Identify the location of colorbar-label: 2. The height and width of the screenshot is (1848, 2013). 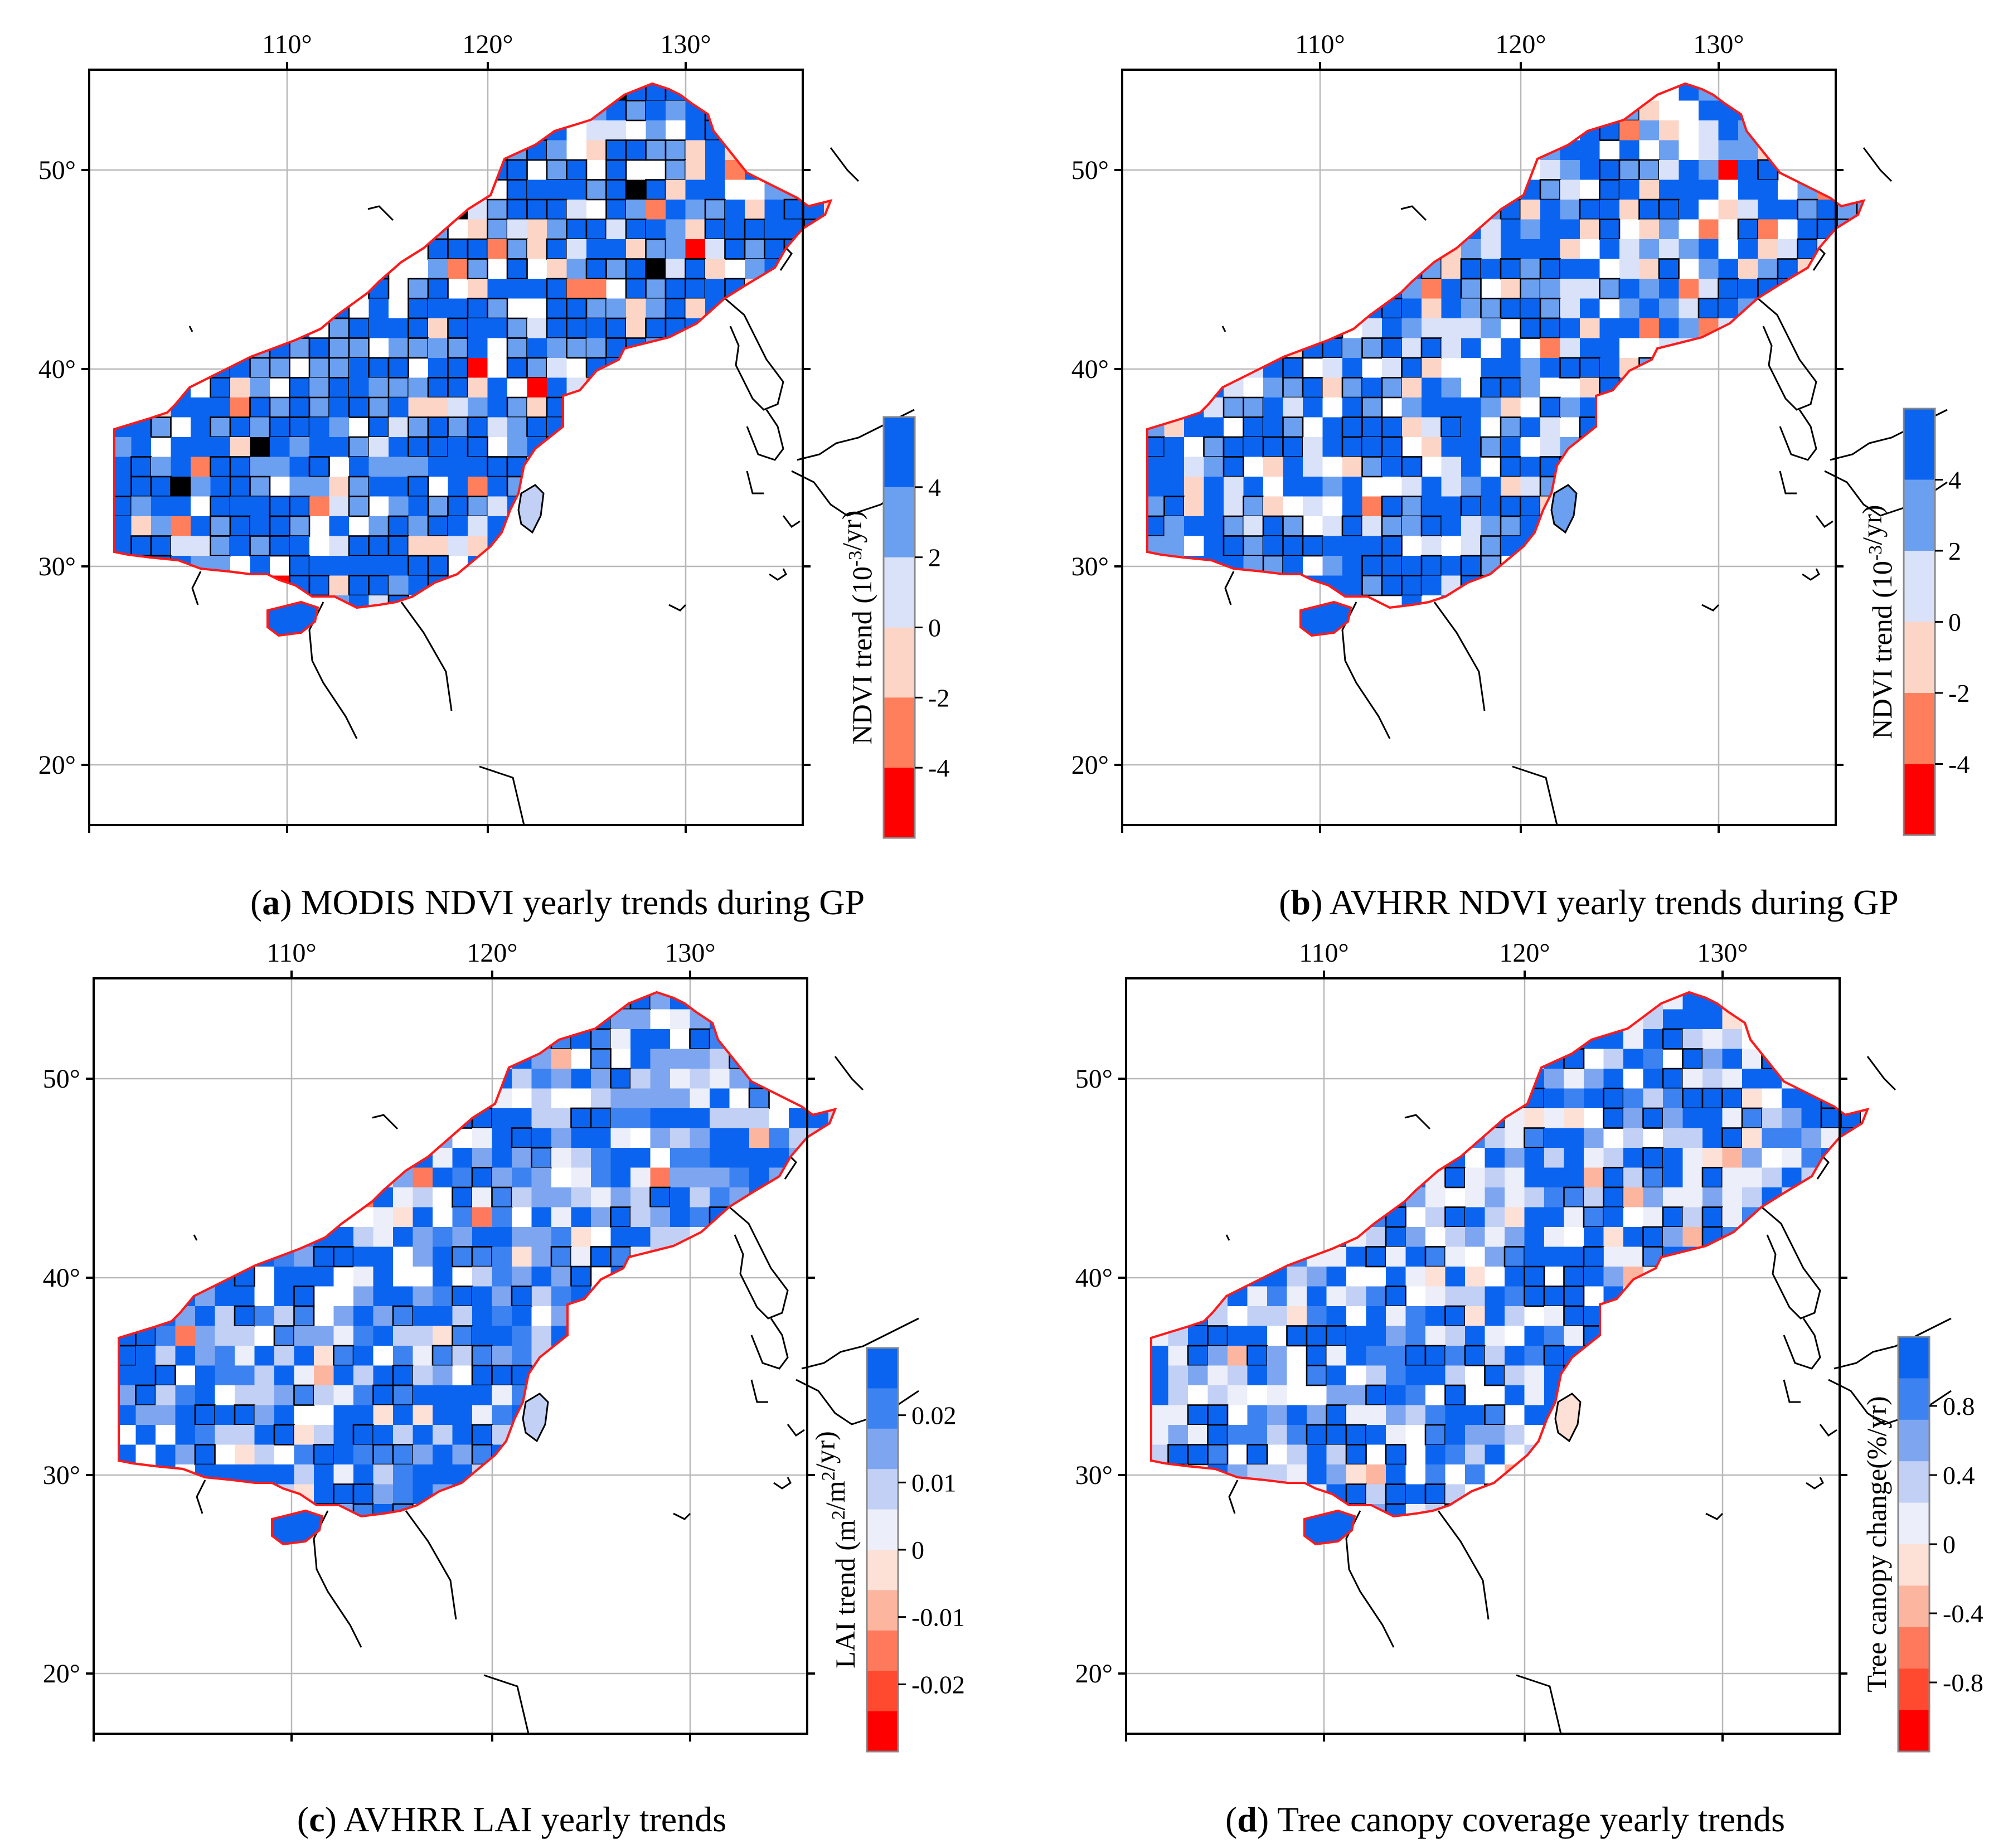
(935, 558).